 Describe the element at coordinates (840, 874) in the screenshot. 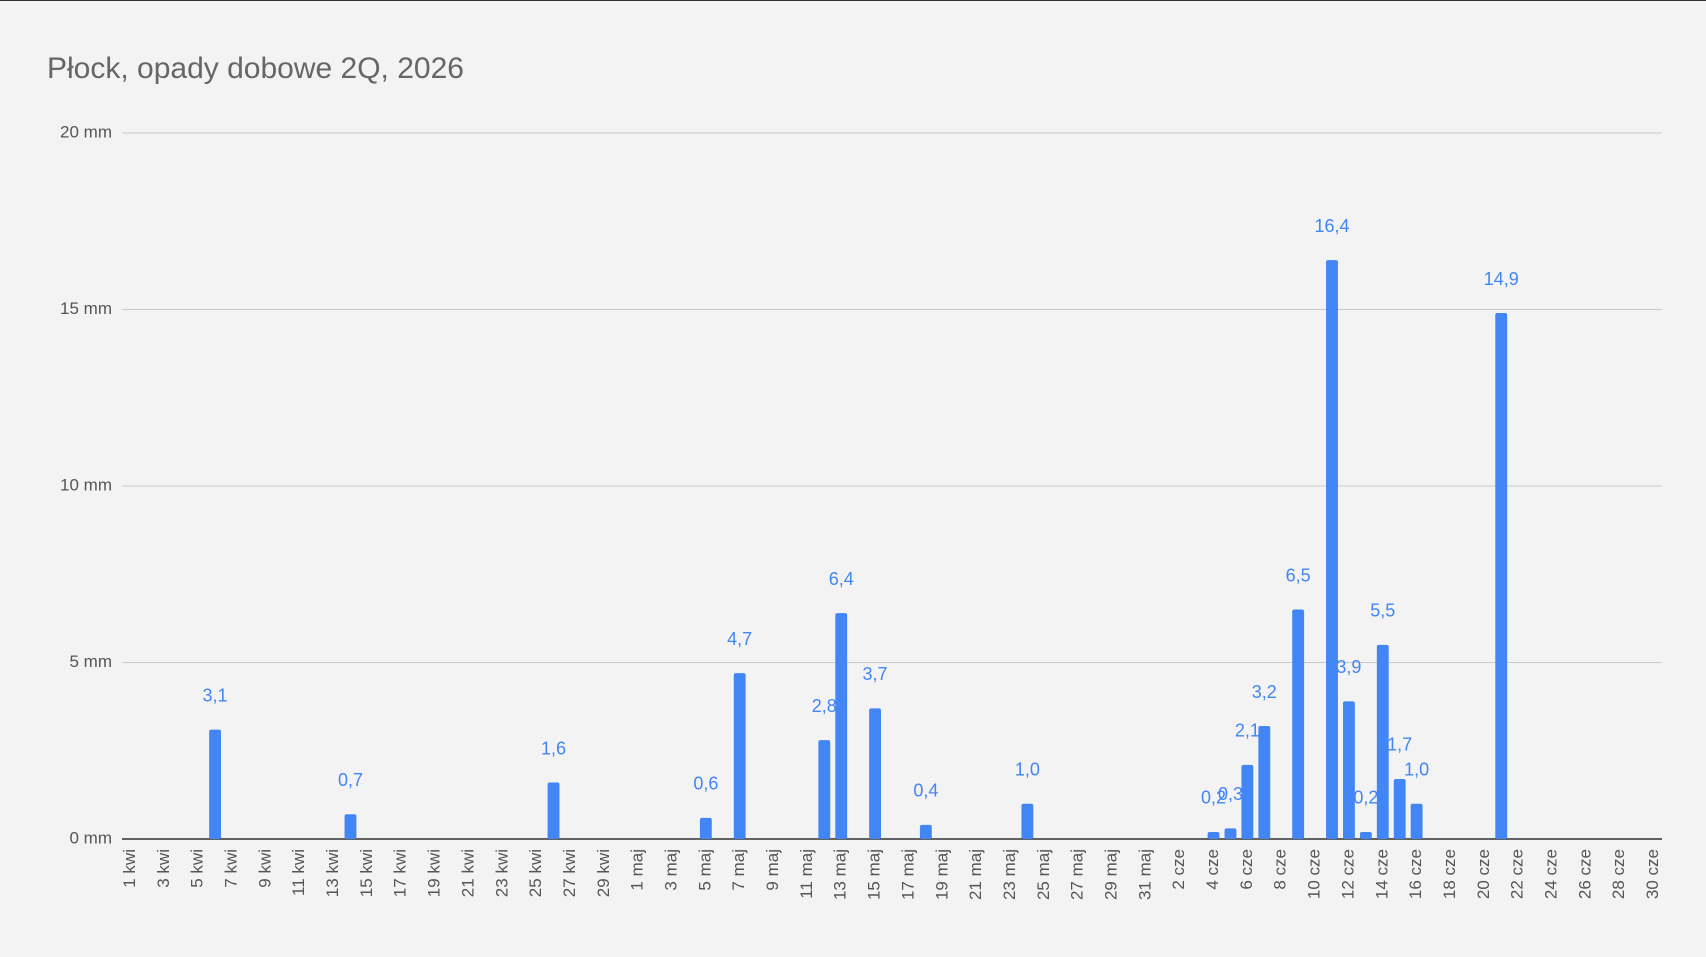

I see `x-tick-label: 13 maj` at that location.